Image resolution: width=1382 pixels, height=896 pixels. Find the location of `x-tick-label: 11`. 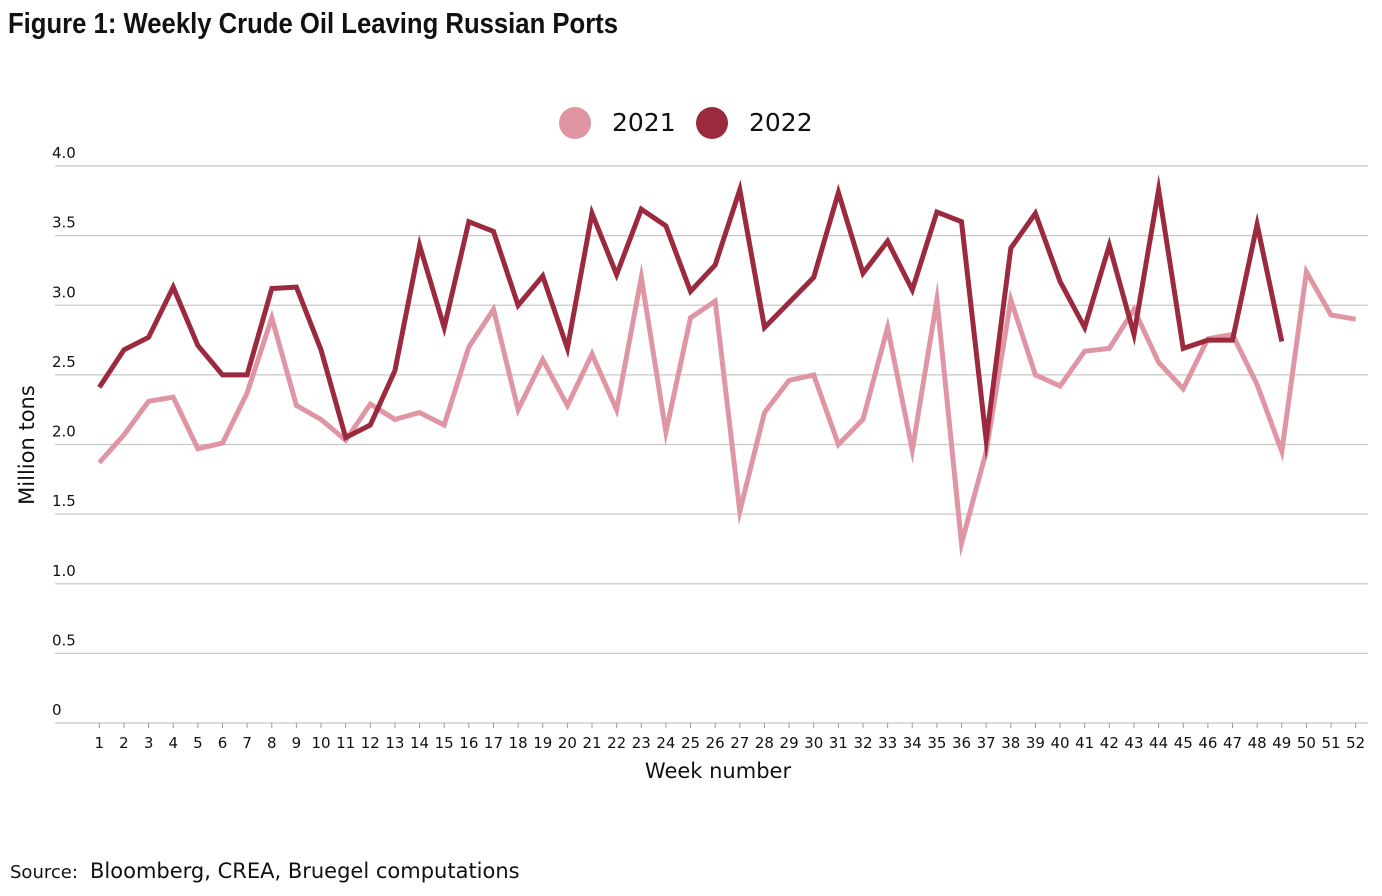

x-tick-label: 11 is located at coordinates (345, 743).